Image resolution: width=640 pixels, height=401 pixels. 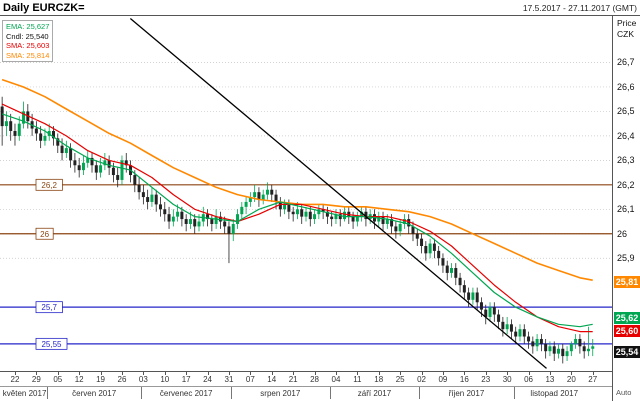 I want to click on line-value-label: 26,2, so click(x=49, y=185).